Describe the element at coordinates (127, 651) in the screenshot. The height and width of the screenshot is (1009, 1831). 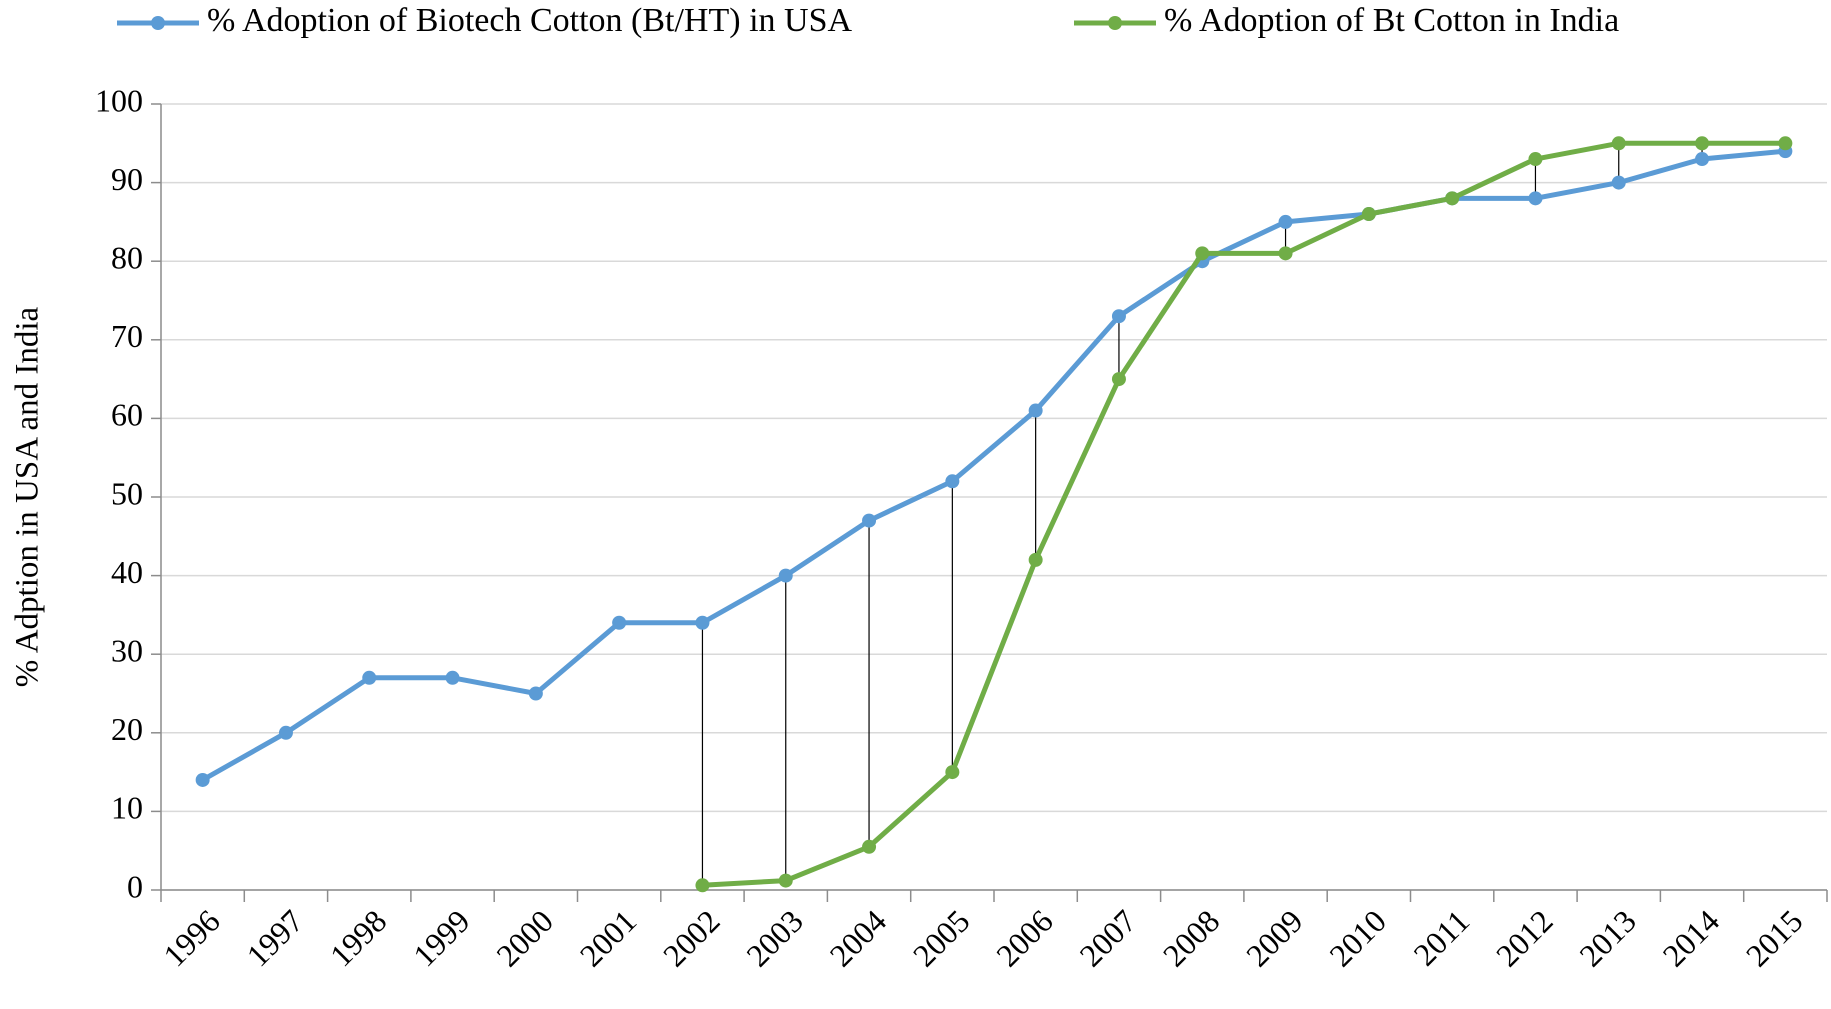
I see `y-tick-label: 30` at that location.